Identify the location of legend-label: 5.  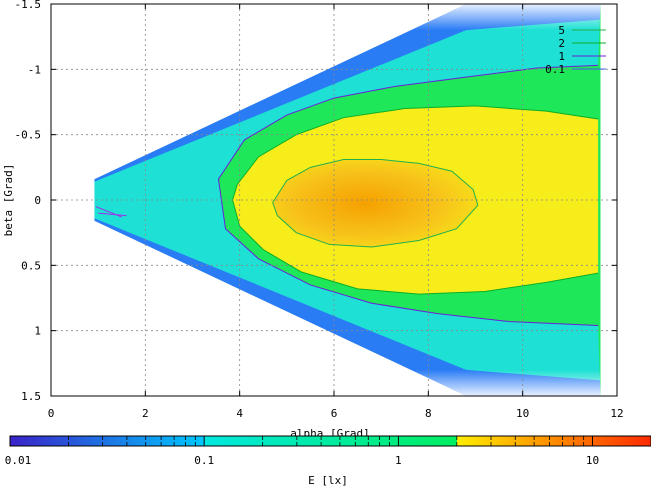
(561, 30).